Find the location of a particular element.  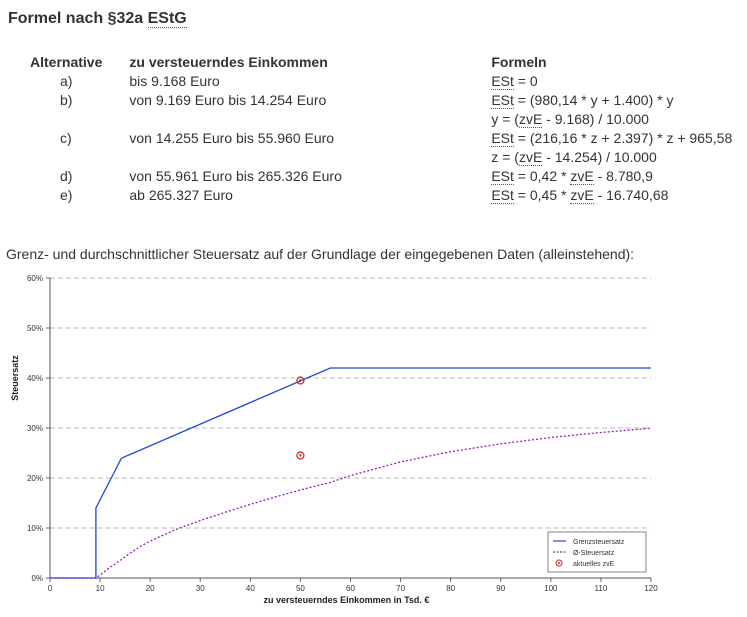

legend-marker is located at coordinates (559, 563).